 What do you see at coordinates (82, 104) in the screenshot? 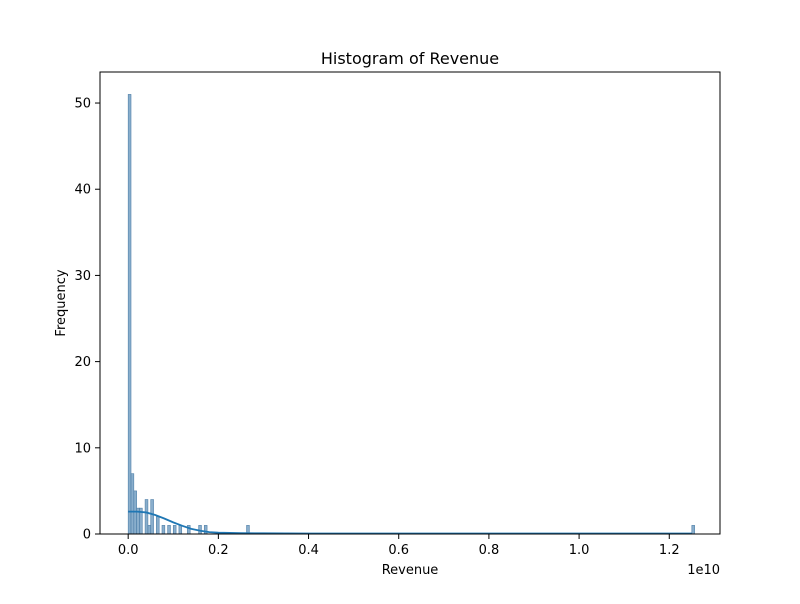
I see `y-tick-label: 50` at bounding box center [82, 104].